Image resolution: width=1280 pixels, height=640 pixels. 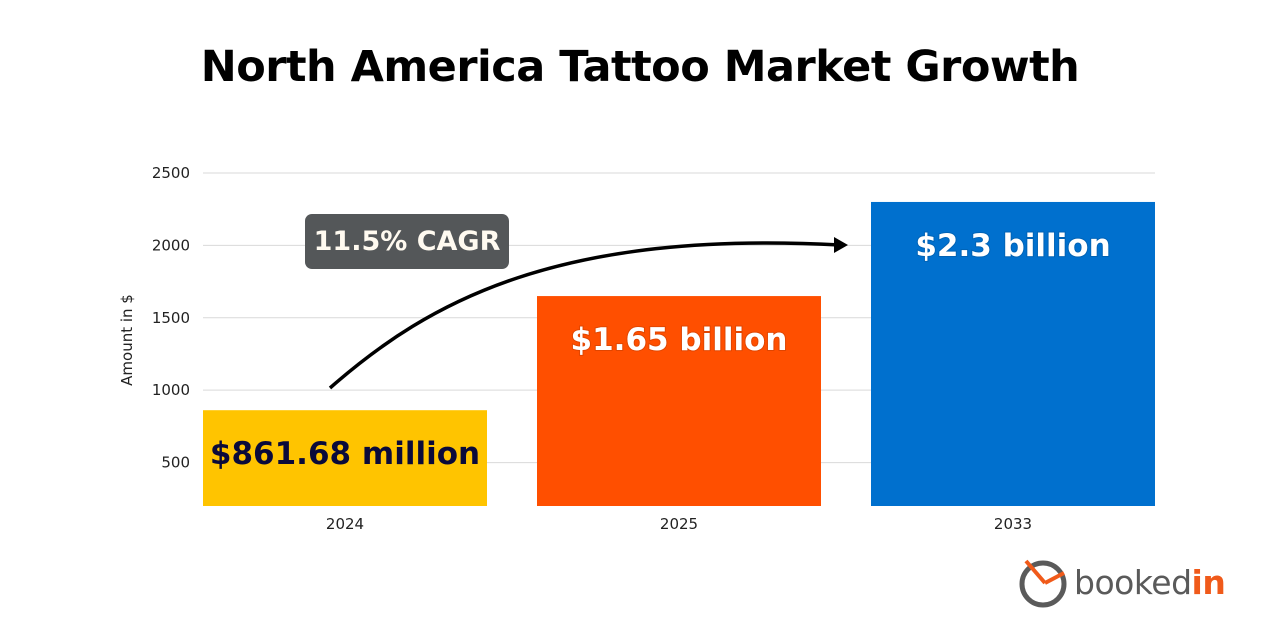 I want to click on logo-wordmark: bookedin, so click(x=1150, y=582).